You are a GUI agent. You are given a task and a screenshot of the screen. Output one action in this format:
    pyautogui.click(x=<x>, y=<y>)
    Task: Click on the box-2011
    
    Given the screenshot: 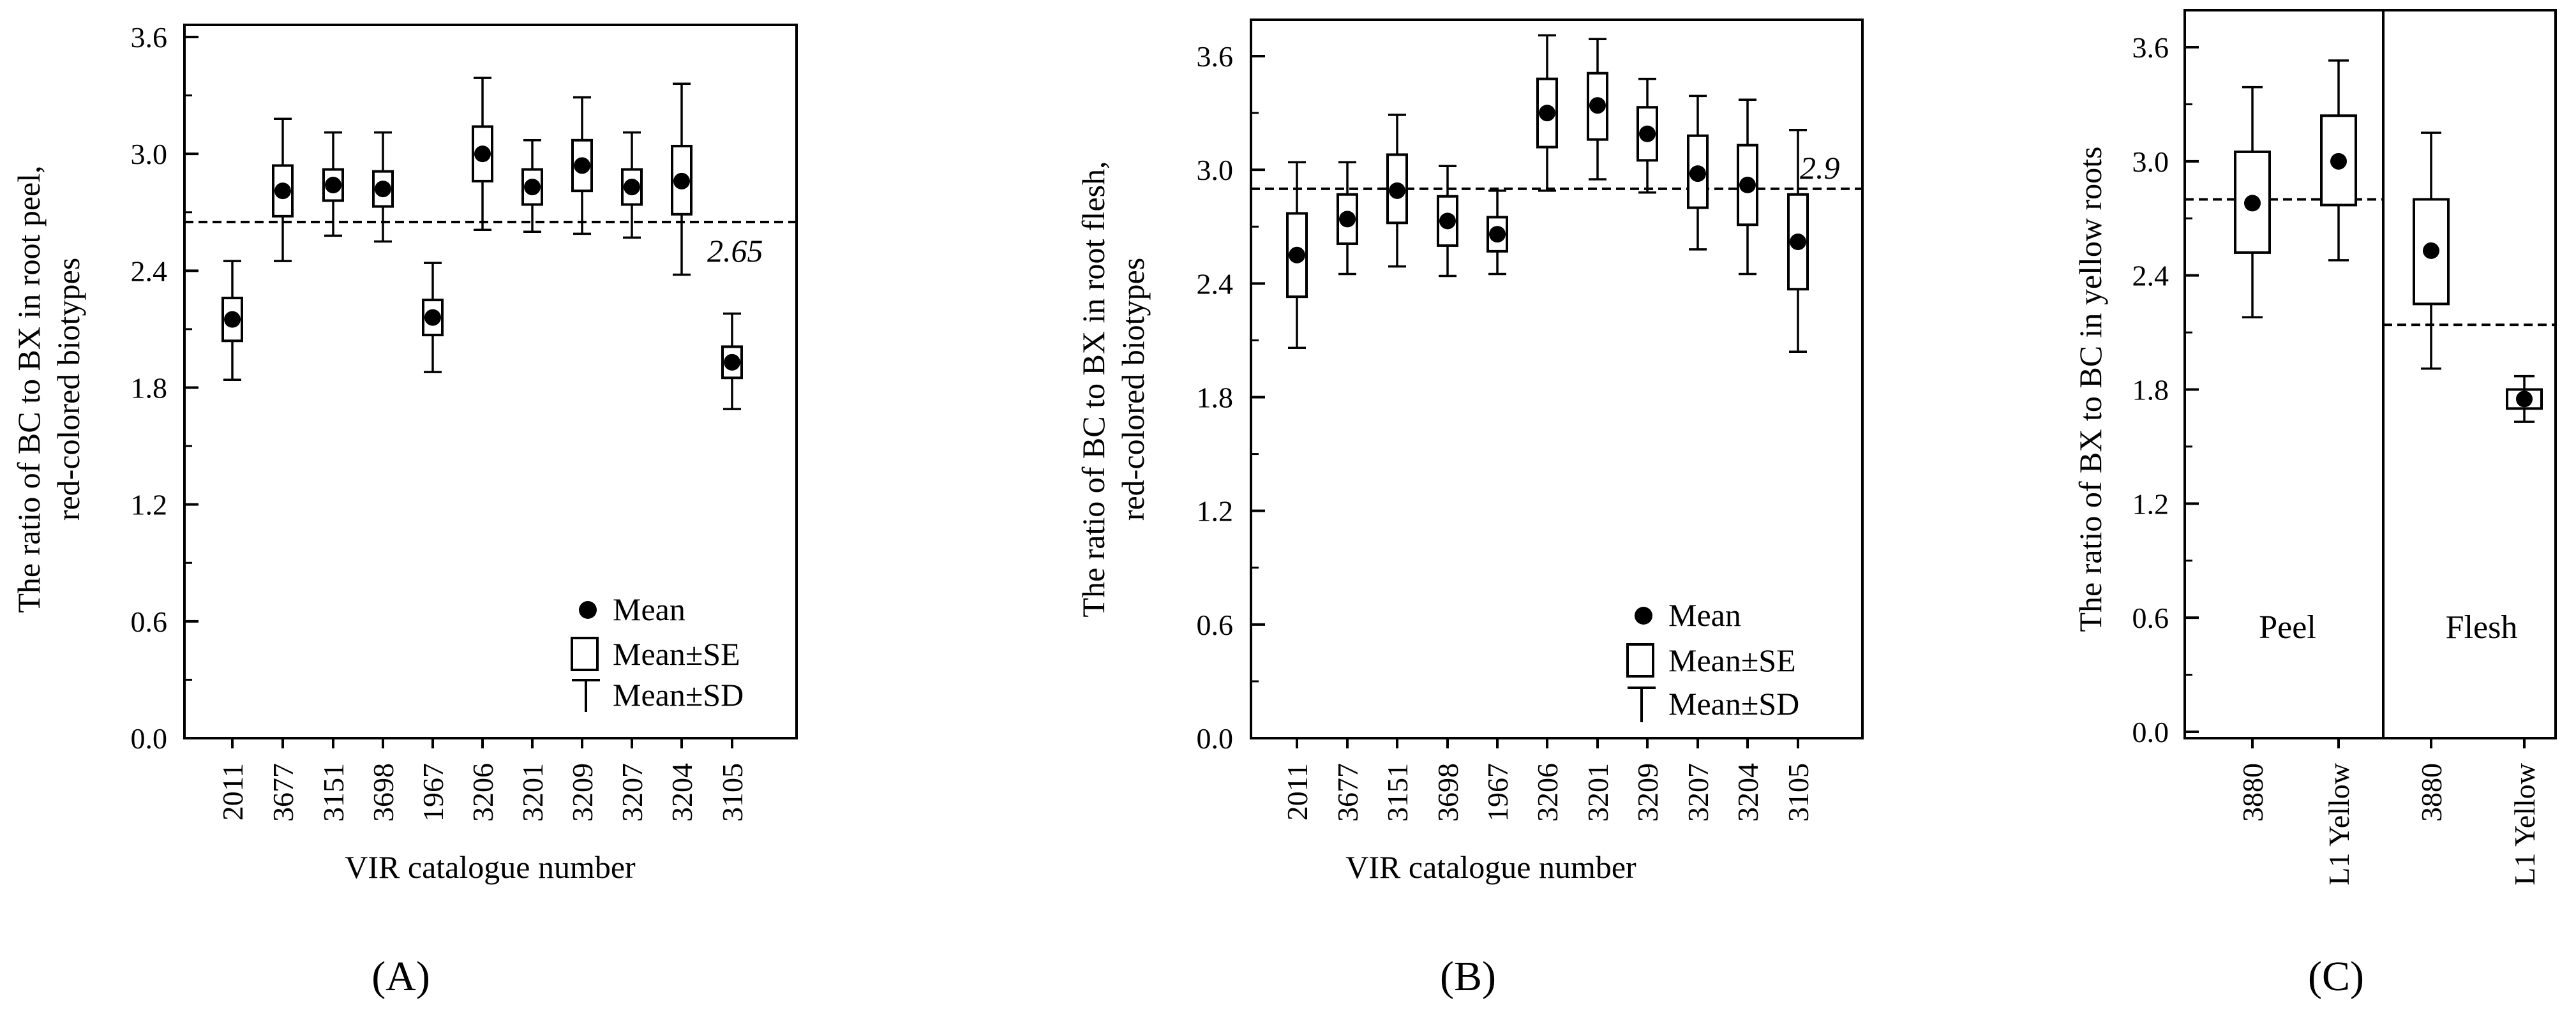 What is the action you would take?
    pyautogui.click(x=232, y=321)
    